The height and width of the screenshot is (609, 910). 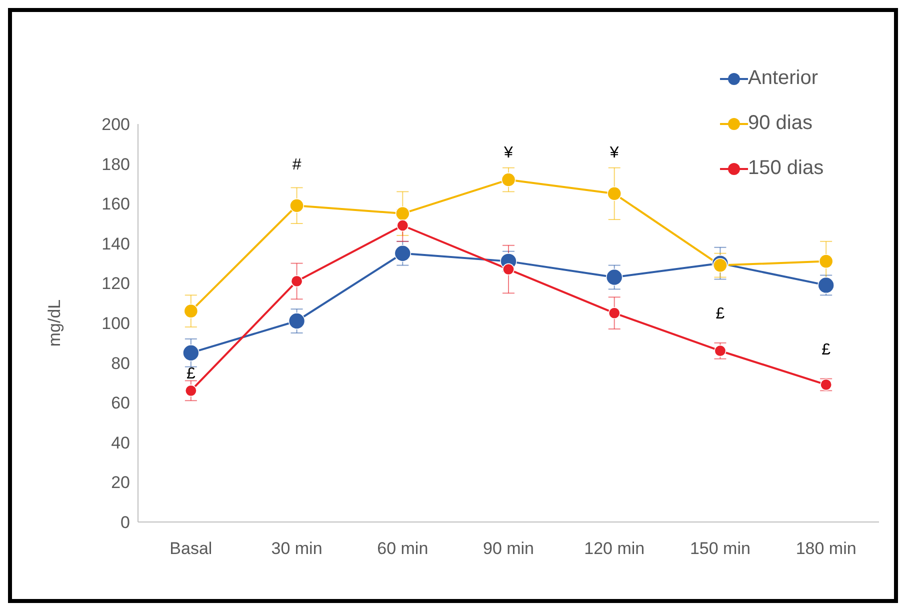 I want to click on y-tick-label: 60, so click(x=120, y=403).